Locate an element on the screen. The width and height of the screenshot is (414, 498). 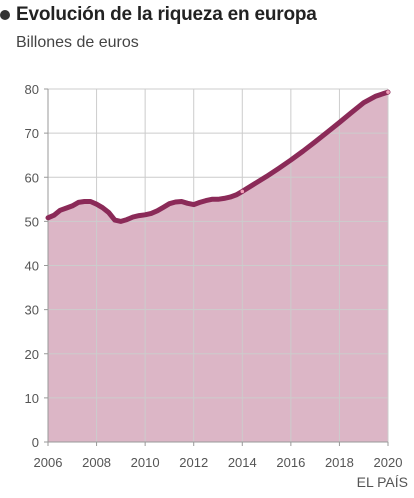
x-tick-label: 2008 is located at coordinates (96, 462).